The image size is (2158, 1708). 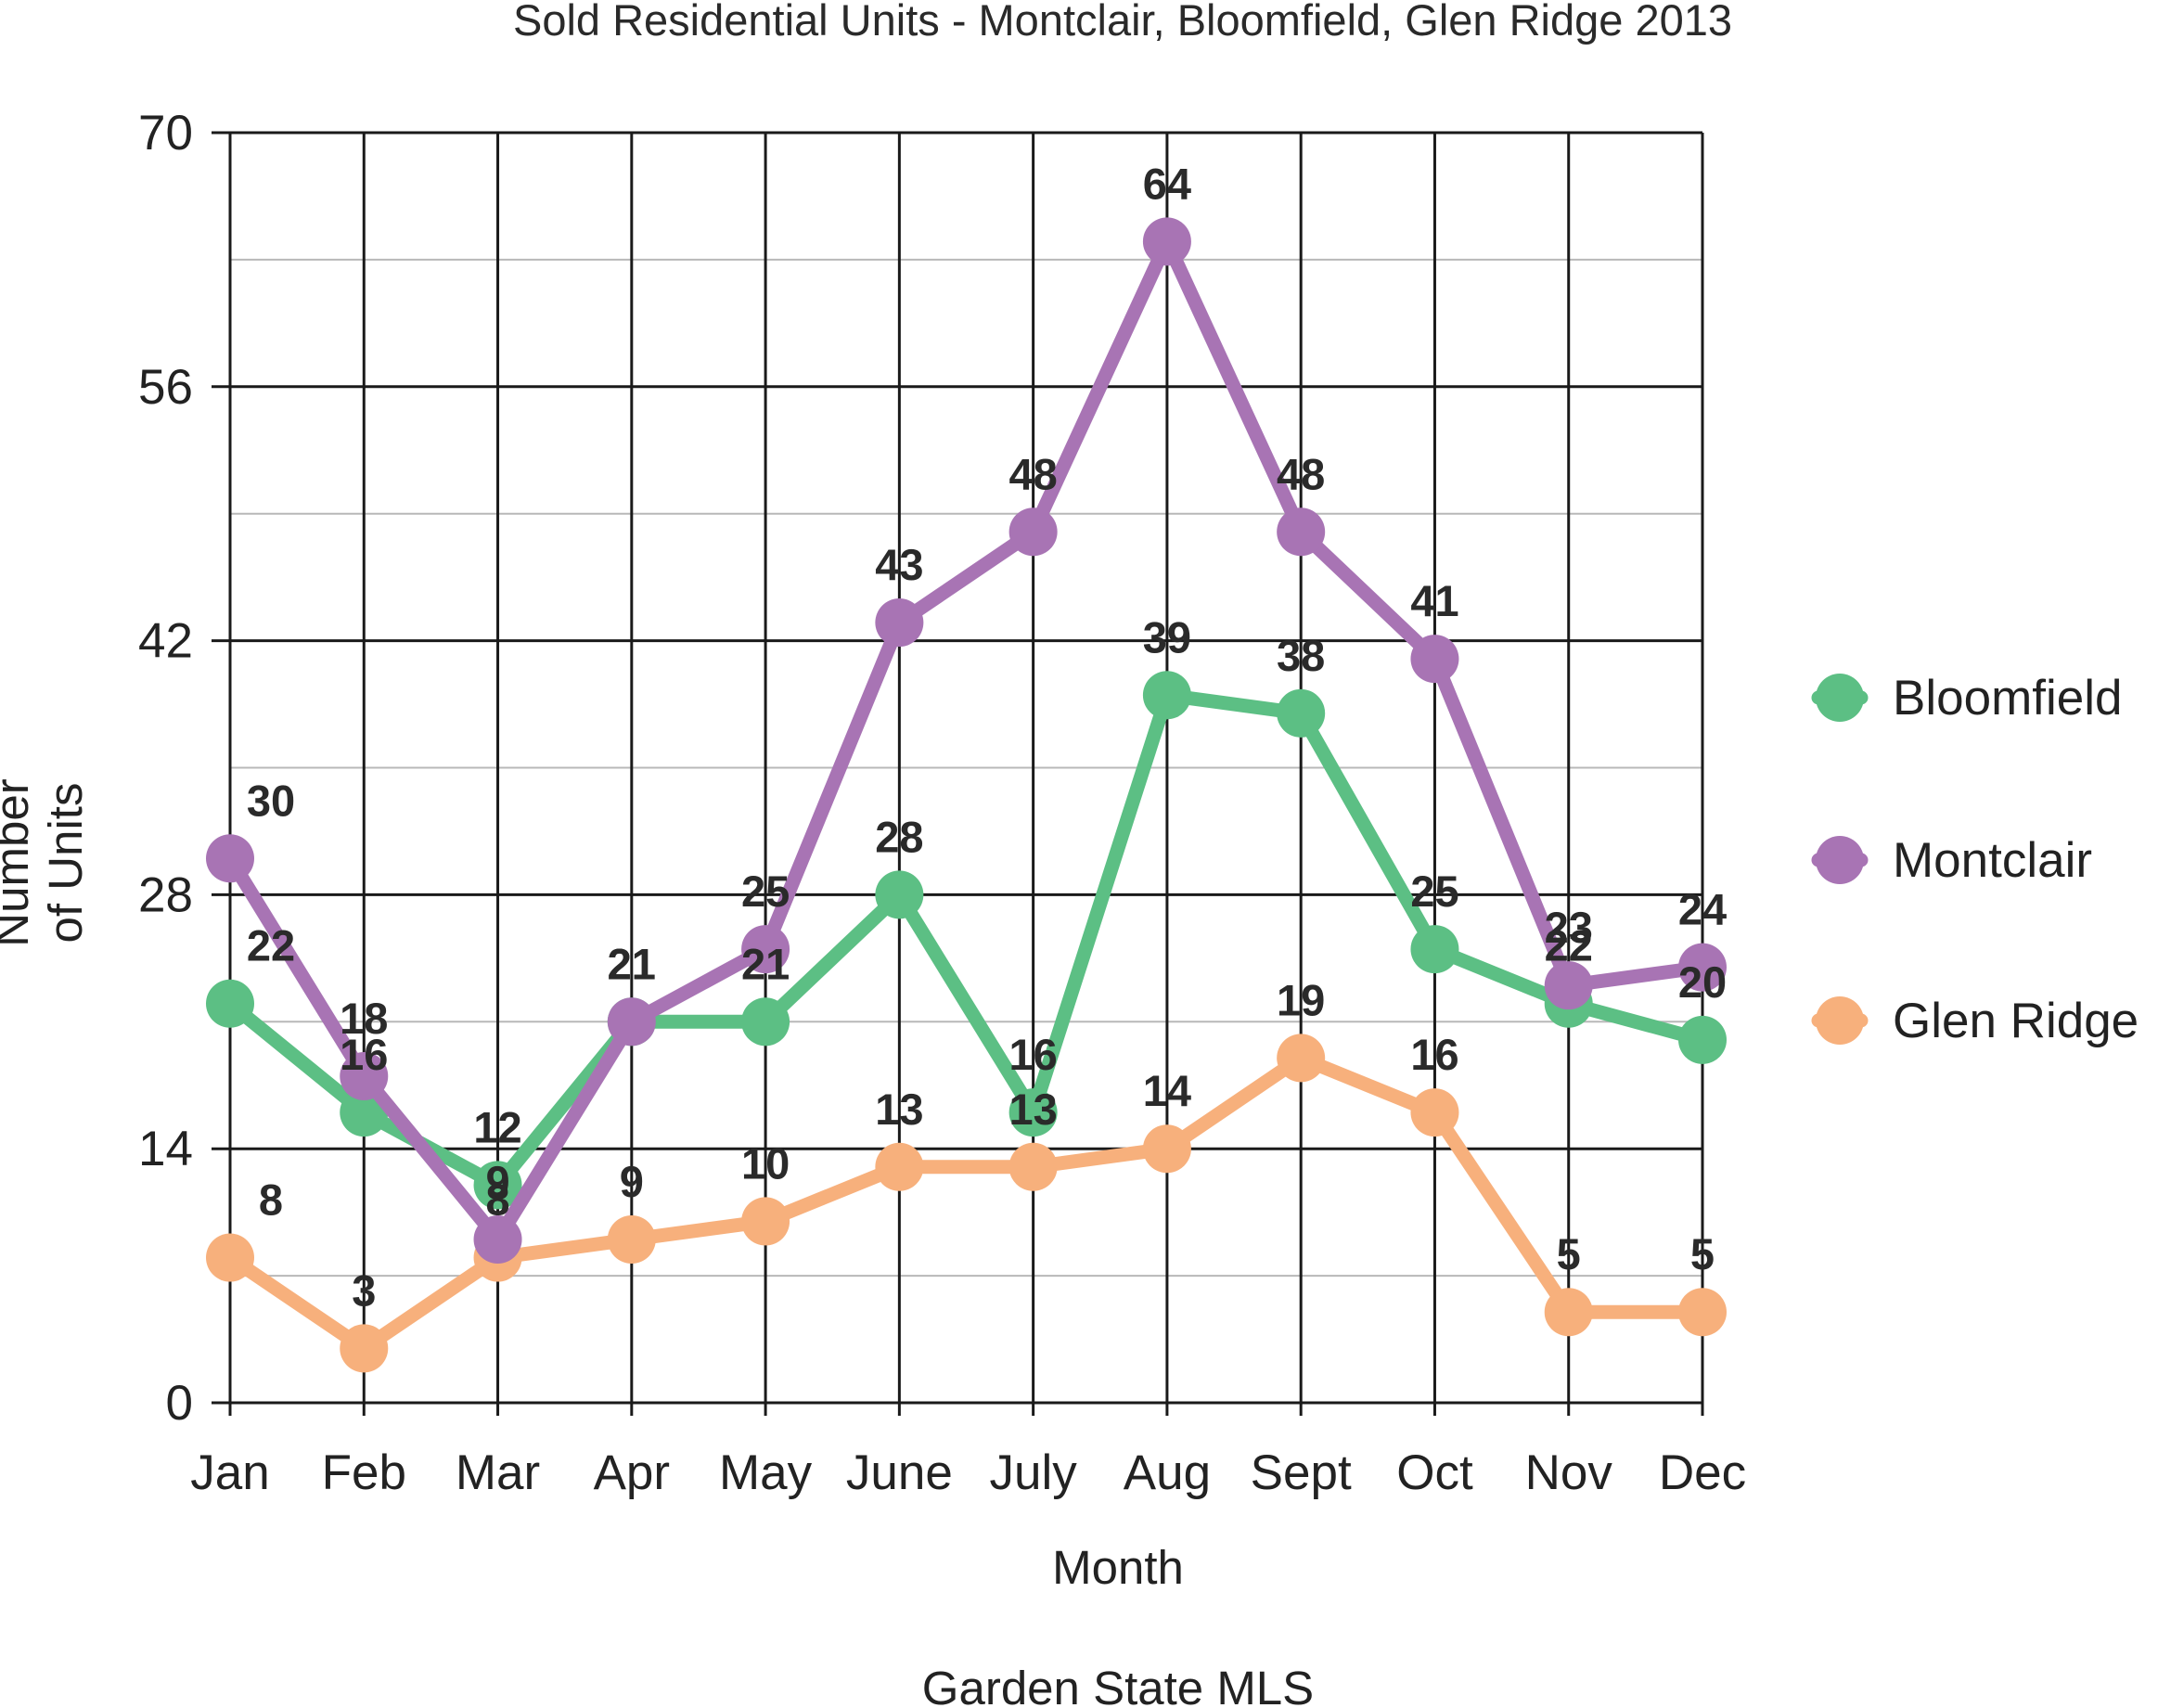 What do you see at coordinates (1702, 1472) in the screenshot?
I see `x-tick-label: Dec` at bounding box center [1702, 1472].